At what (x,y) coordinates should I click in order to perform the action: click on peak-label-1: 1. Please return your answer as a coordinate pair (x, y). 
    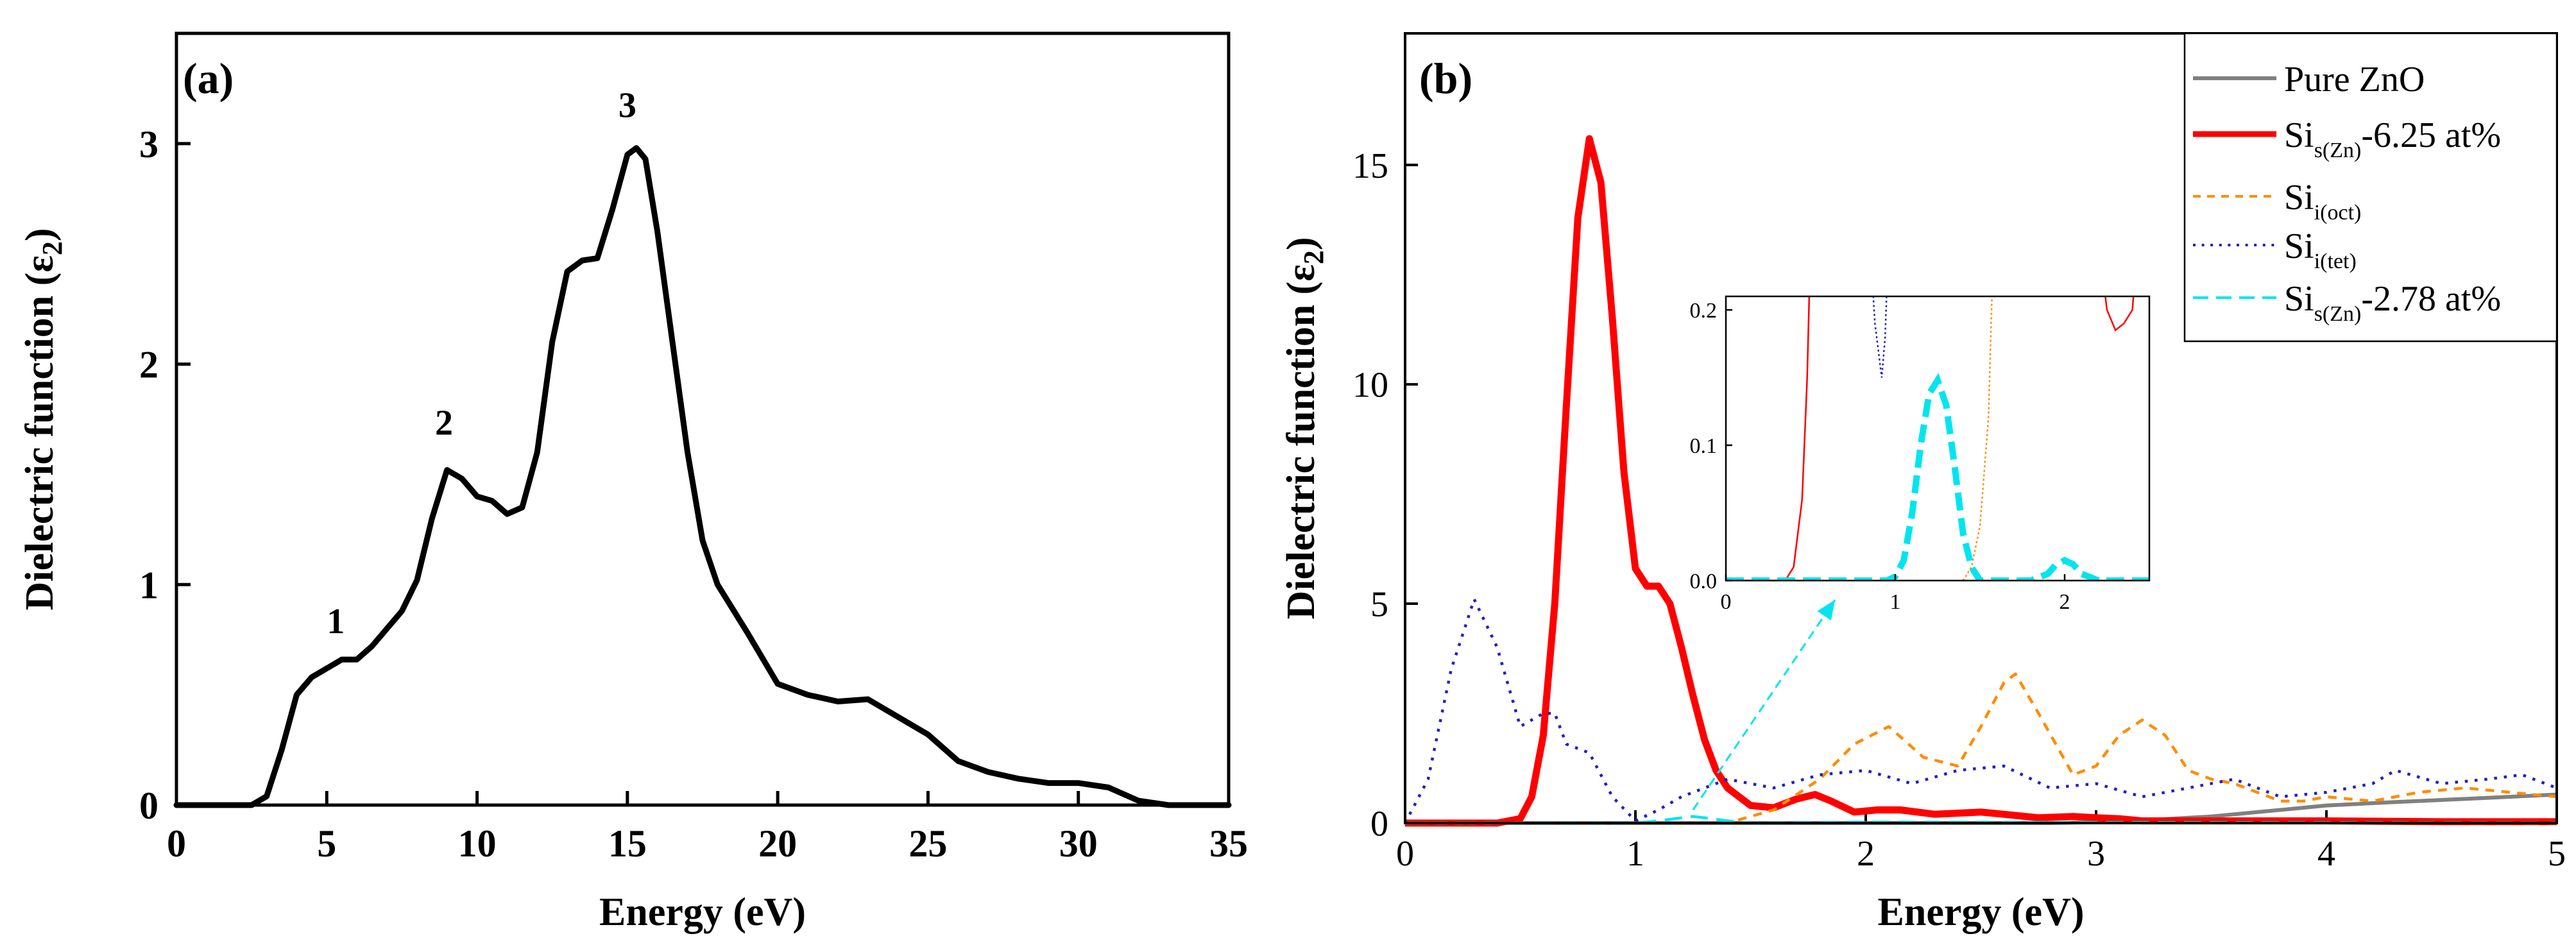
    Looking at the image, I should click on (336, 622).